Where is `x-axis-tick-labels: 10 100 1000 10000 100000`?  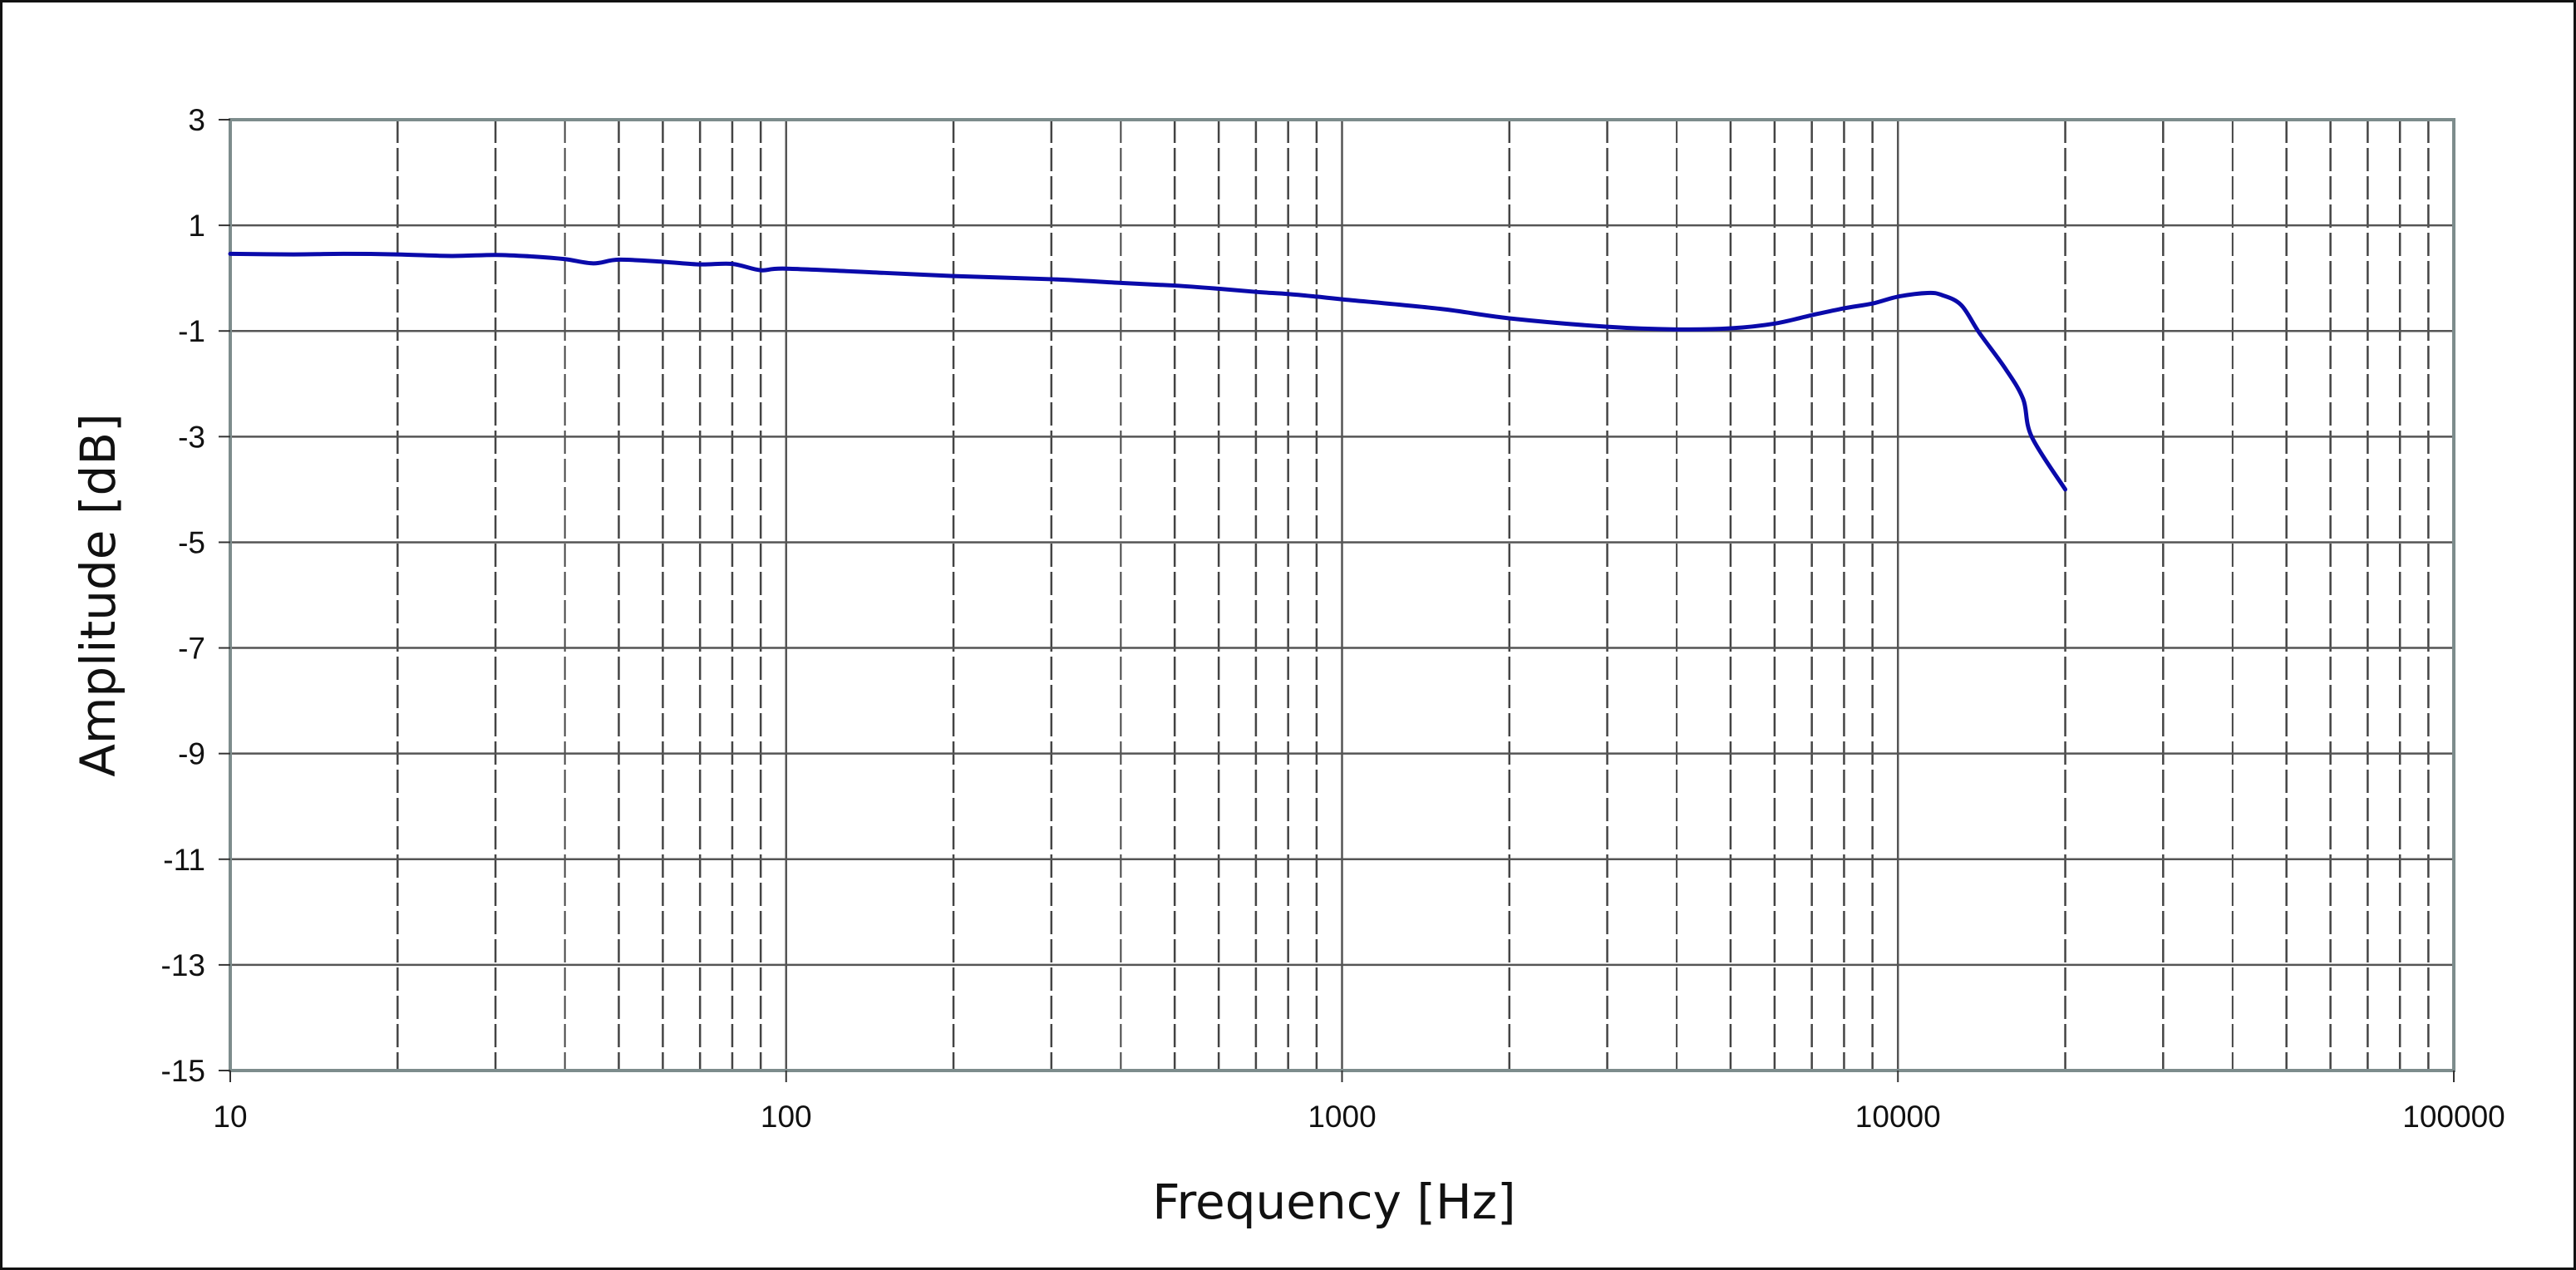 x-axis-tick-labels: 10 100 1000 10000 100000 is located at coordinates (1359, 1117).